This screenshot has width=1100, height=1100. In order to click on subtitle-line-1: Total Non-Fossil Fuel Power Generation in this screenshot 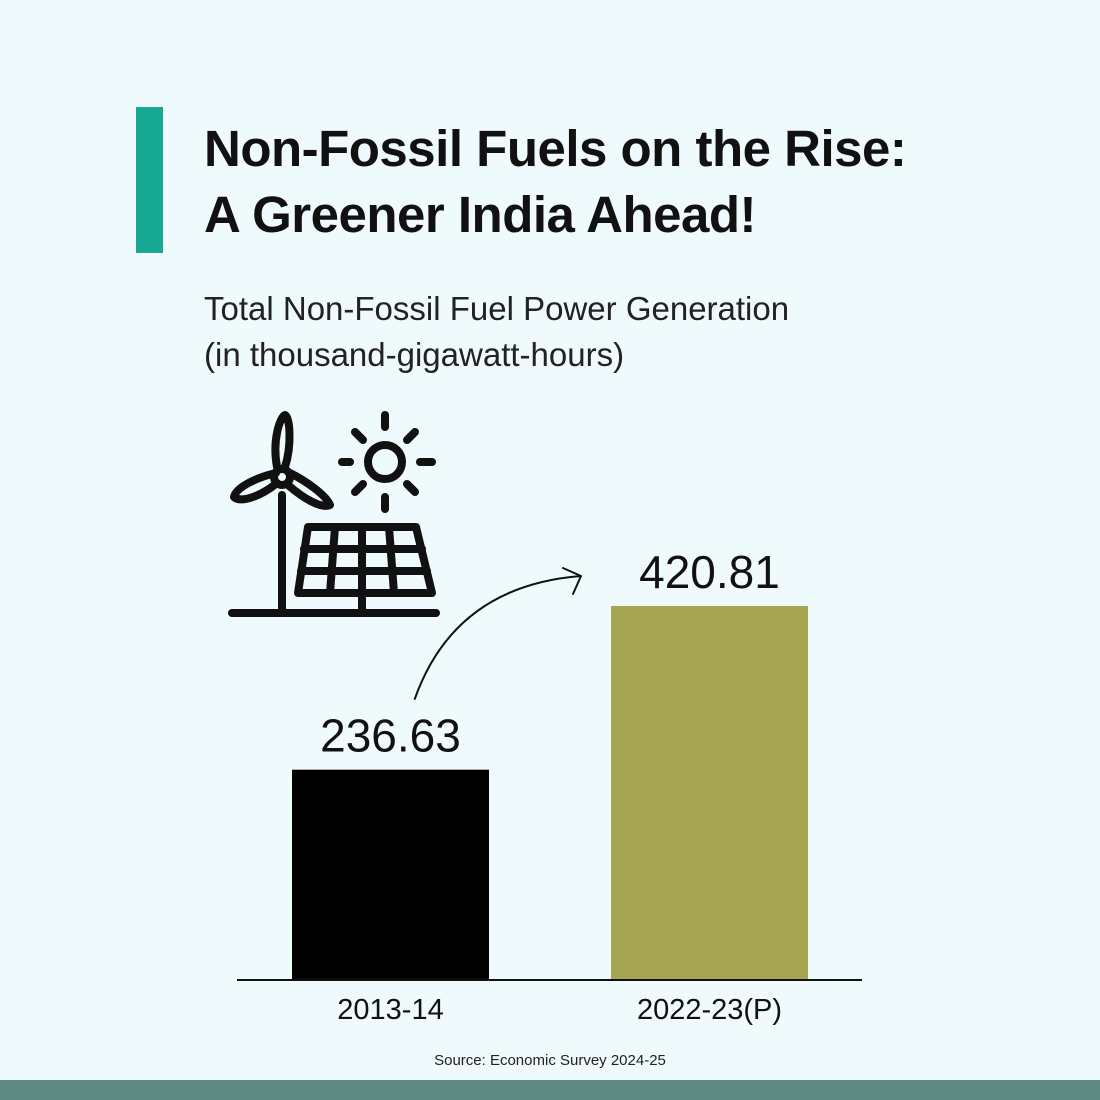, I will do `click(497, 308)`.